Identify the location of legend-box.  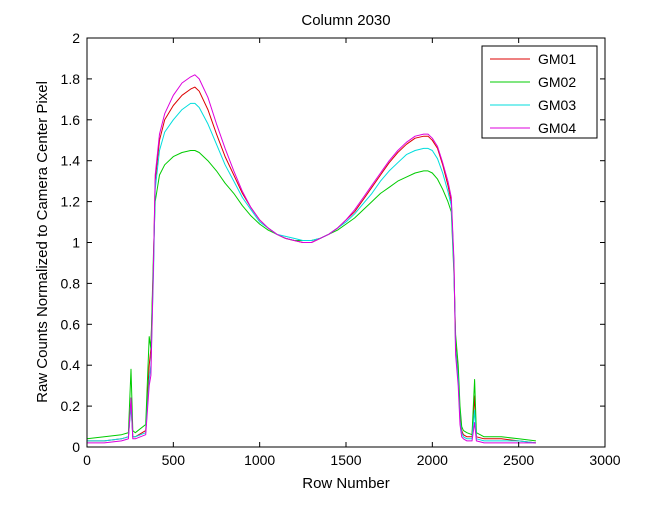
(539, 92).